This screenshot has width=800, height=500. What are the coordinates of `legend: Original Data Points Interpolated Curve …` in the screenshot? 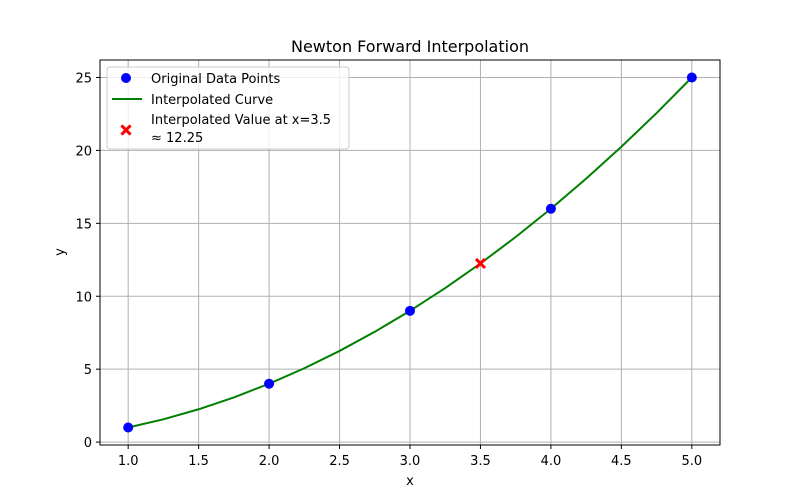 It's located at (228, 108).